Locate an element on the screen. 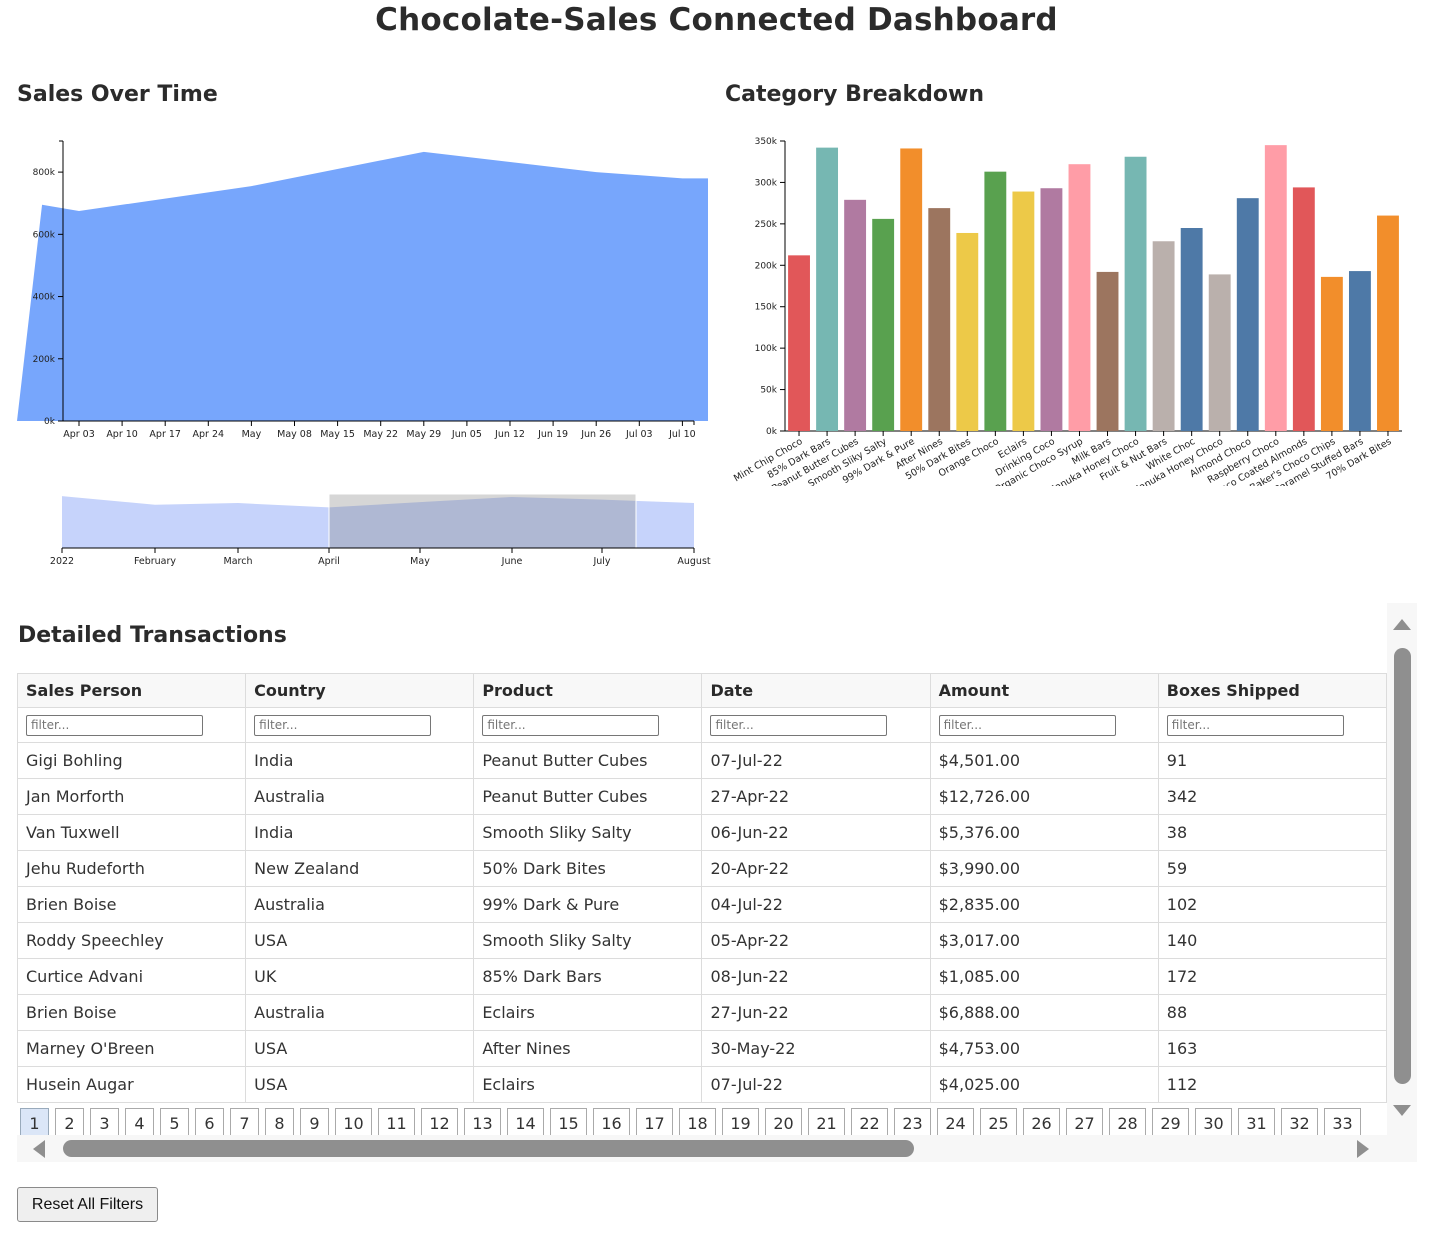  page-button: 2 is located at coordinates (69, 1121).